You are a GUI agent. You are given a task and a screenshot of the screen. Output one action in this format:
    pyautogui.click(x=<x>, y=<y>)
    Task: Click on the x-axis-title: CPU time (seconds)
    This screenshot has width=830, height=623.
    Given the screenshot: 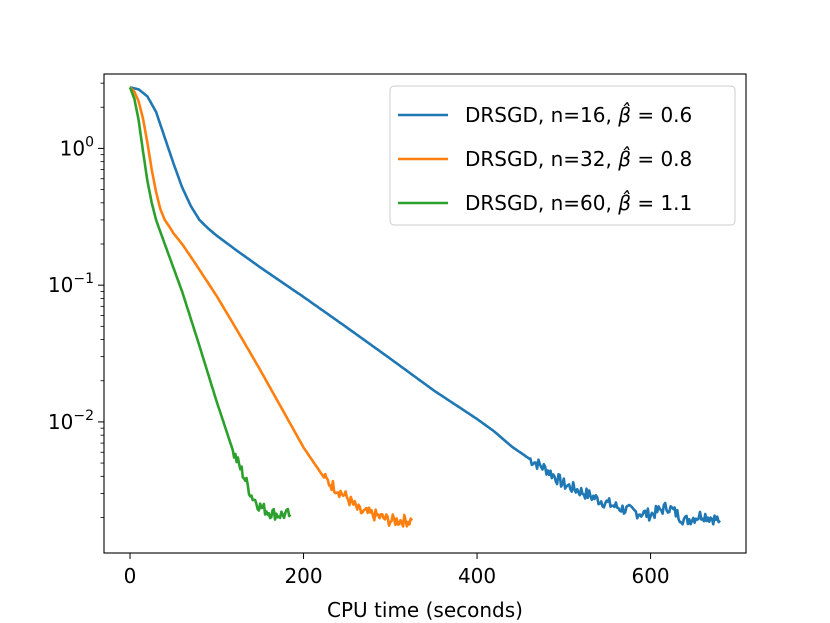 What is the action you would take?
    pyautogui.click(x=425, y=610)
    